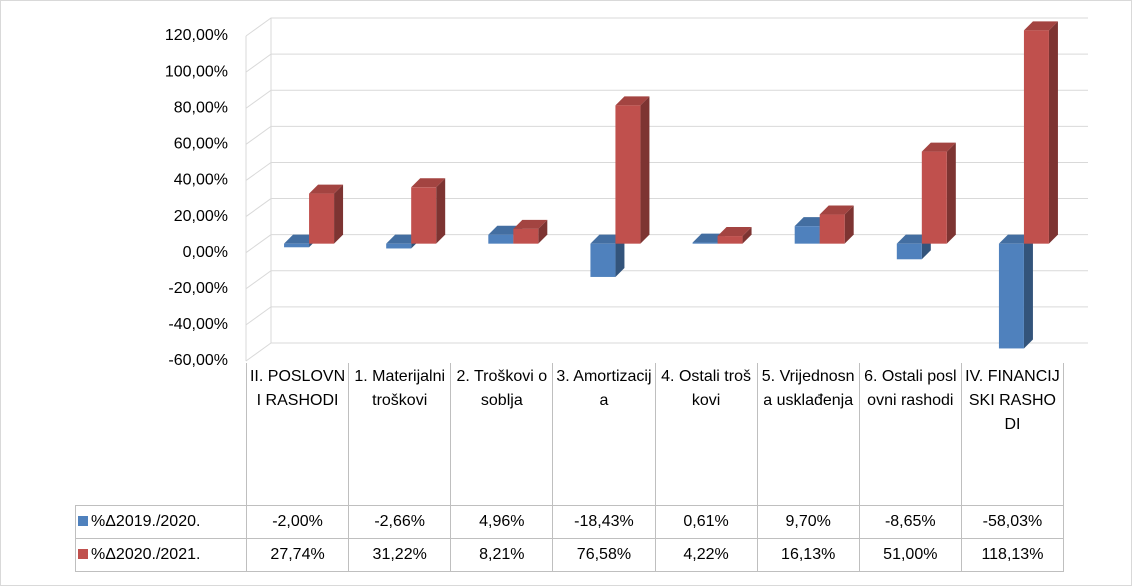 The image size is (1132, 586). I want to click on data-label: 27,74%, so click(297, 555).